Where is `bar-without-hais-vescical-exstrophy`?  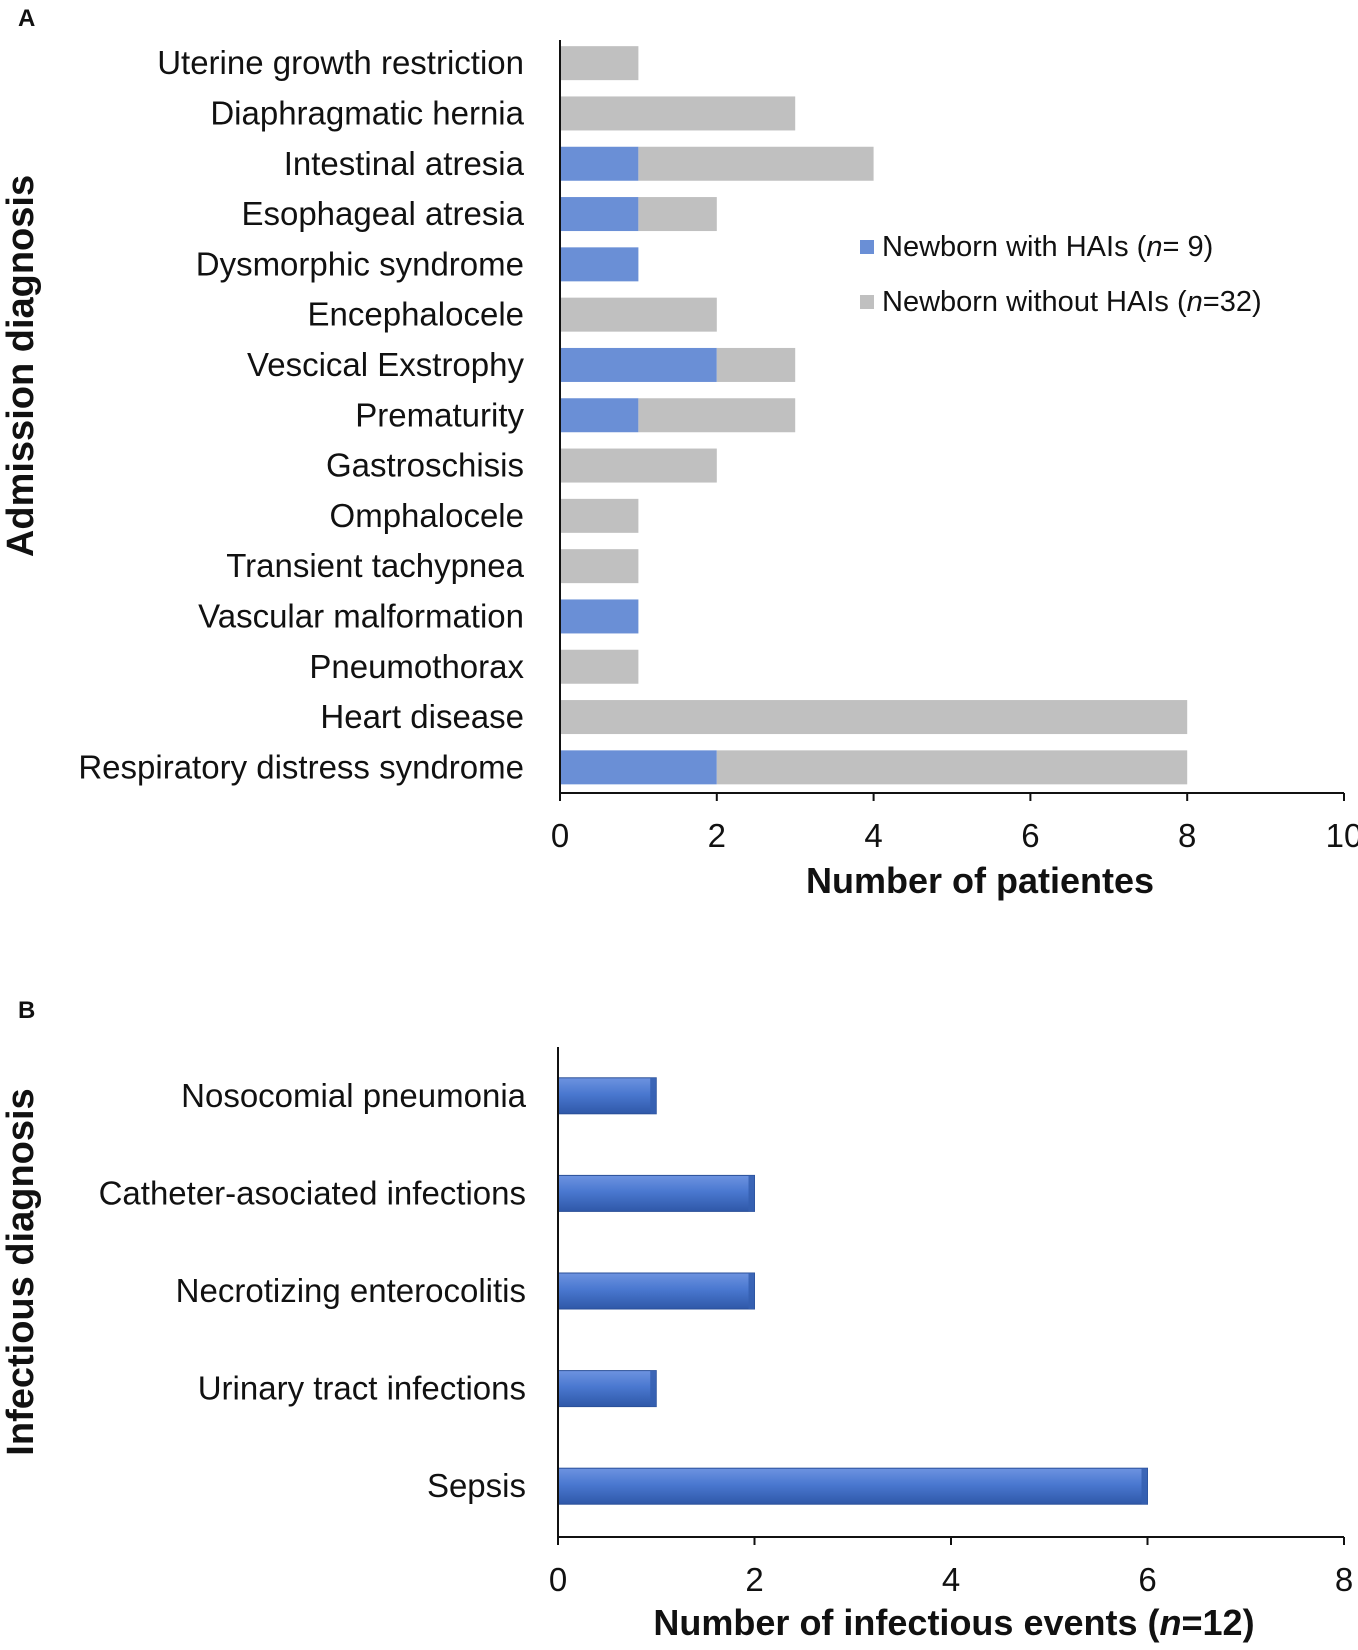 bar-without-hais-vescical-exstrophy is located at coordinates (756, 364).